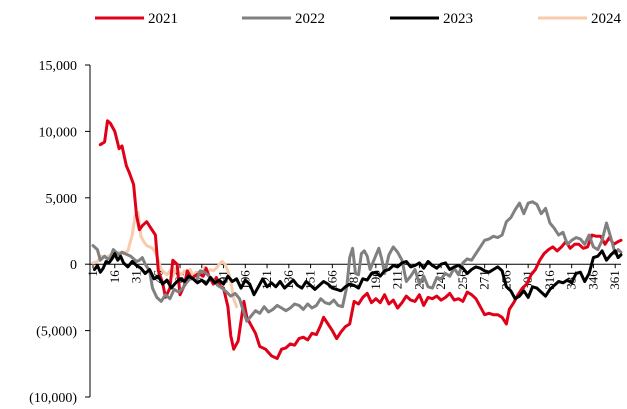  What do you see at coordinates (58, 66) in the screenshot?
I see `y-tick-label: 15,000` at bounding box center [58, 66].